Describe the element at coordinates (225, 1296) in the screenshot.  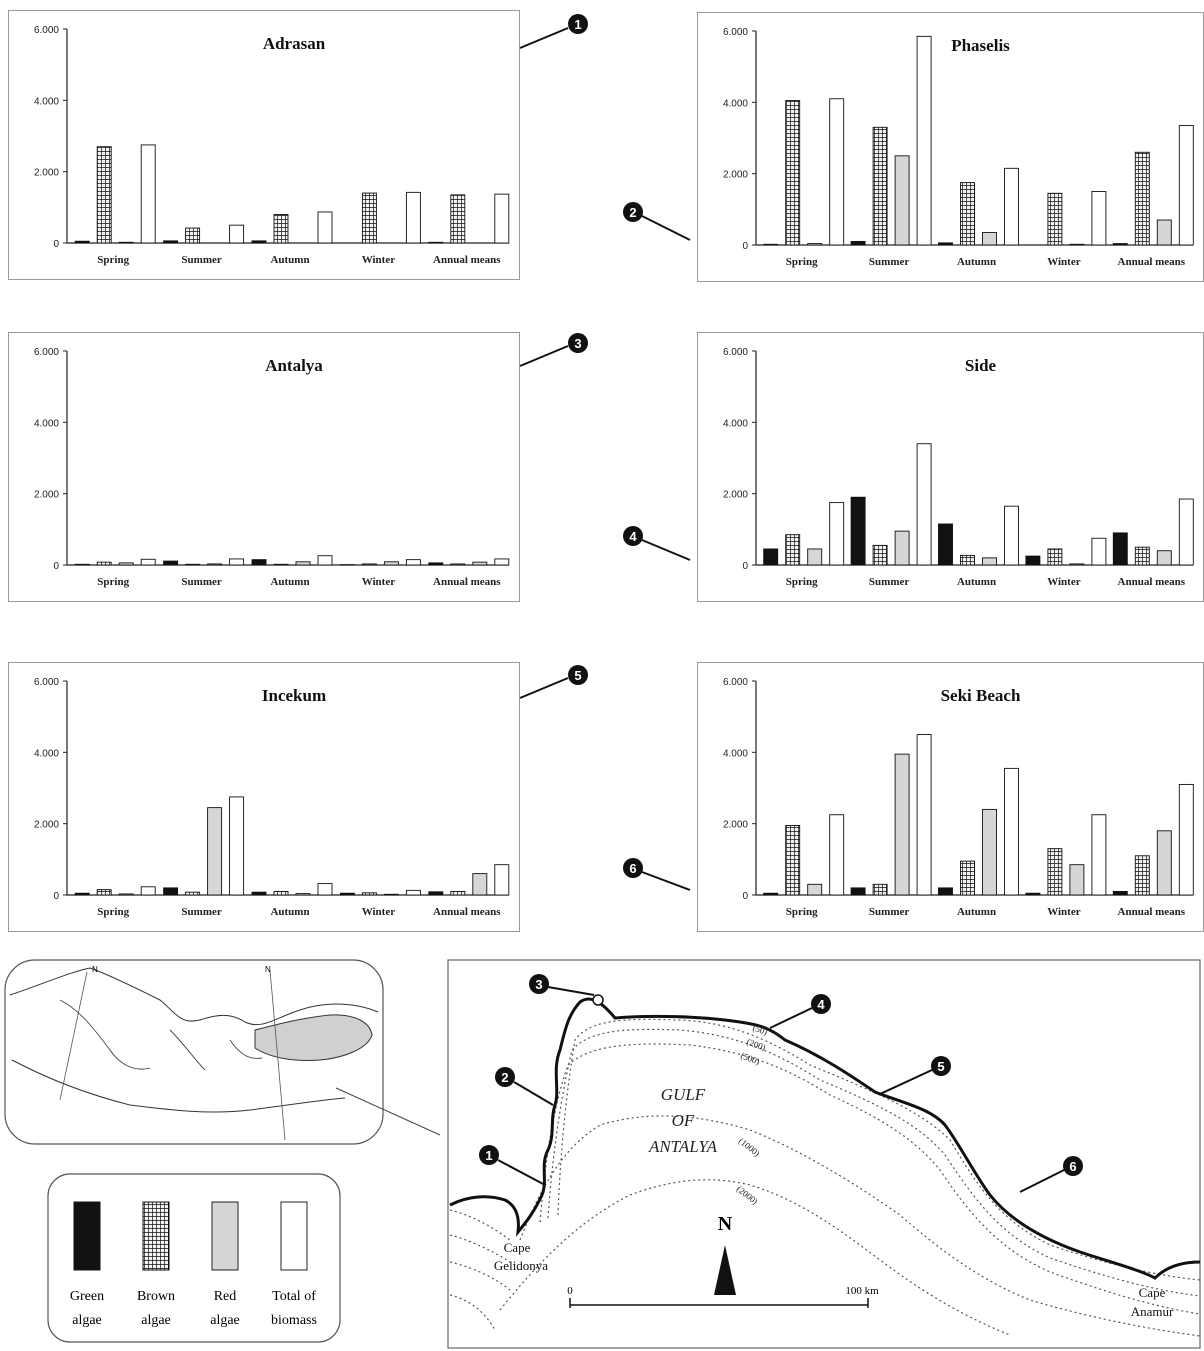
I see `legend-red-line1: Red` at that location.